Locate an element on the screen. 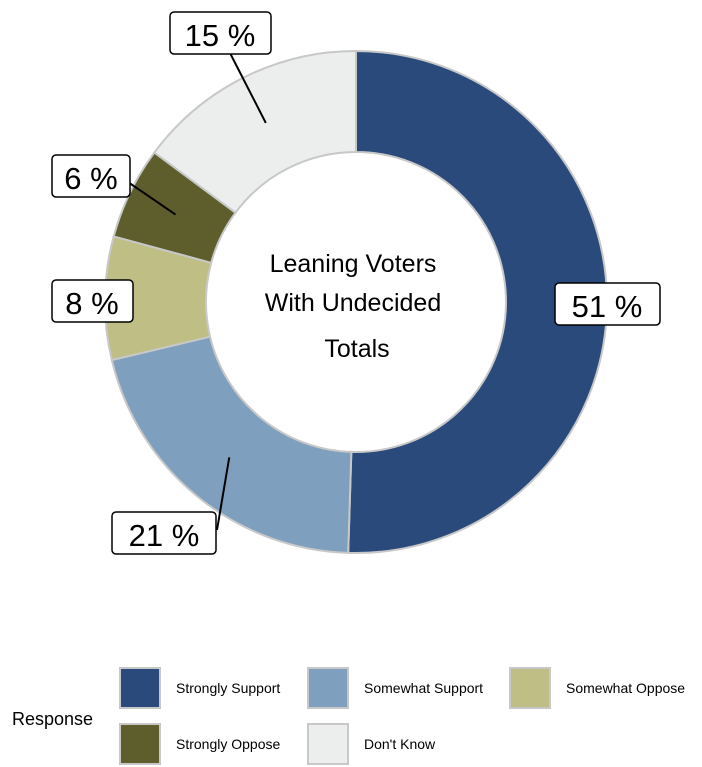 The image size is (702, 767). data-label-don-t-know: 15 % is located at coordinates (220, 35).